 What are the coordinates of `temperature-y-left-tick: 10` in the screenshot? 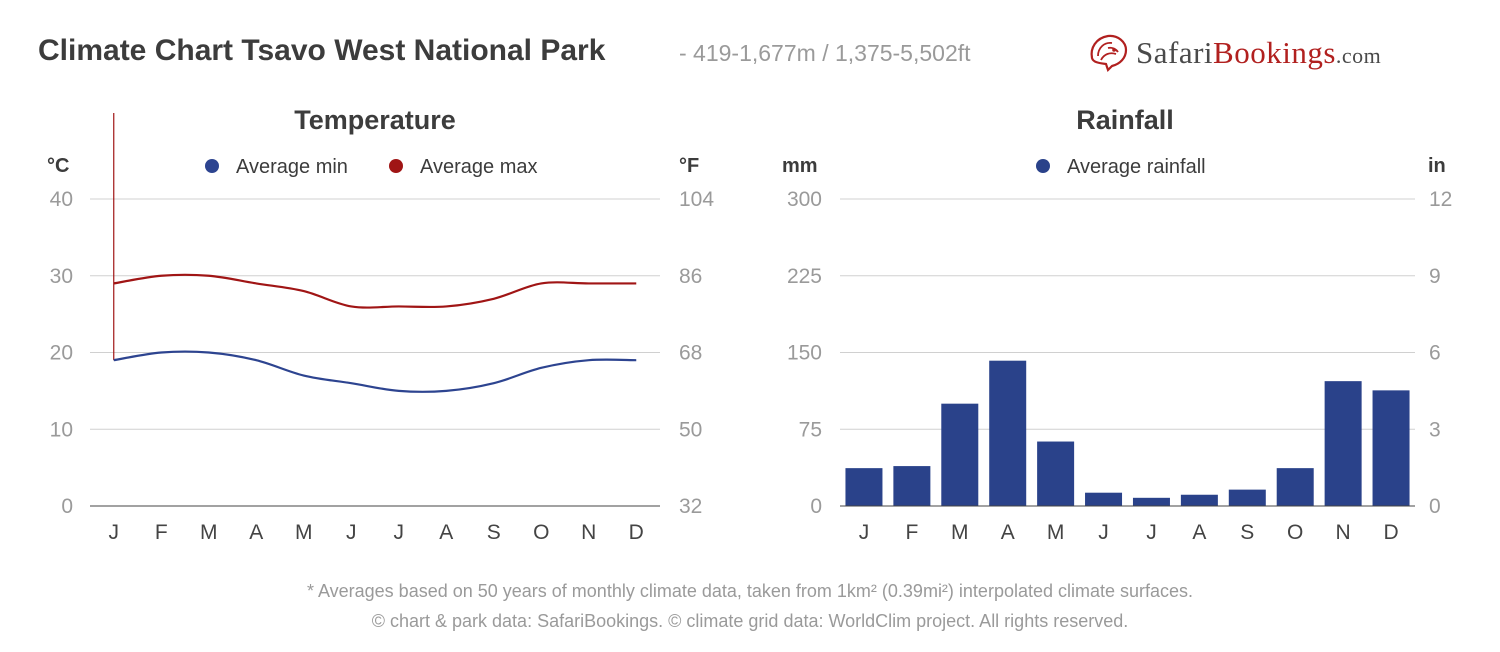 It's located at (61, 429).